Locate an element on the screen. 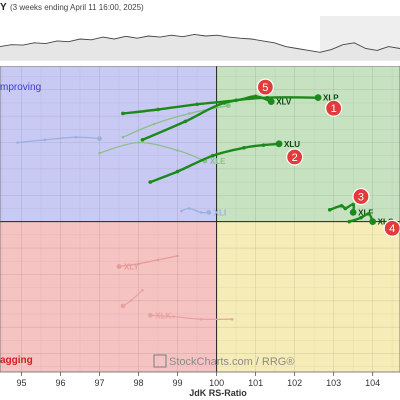 The image size is (400, 400). quadrant-label-lagging: agging is located at coordinates (16, 360).